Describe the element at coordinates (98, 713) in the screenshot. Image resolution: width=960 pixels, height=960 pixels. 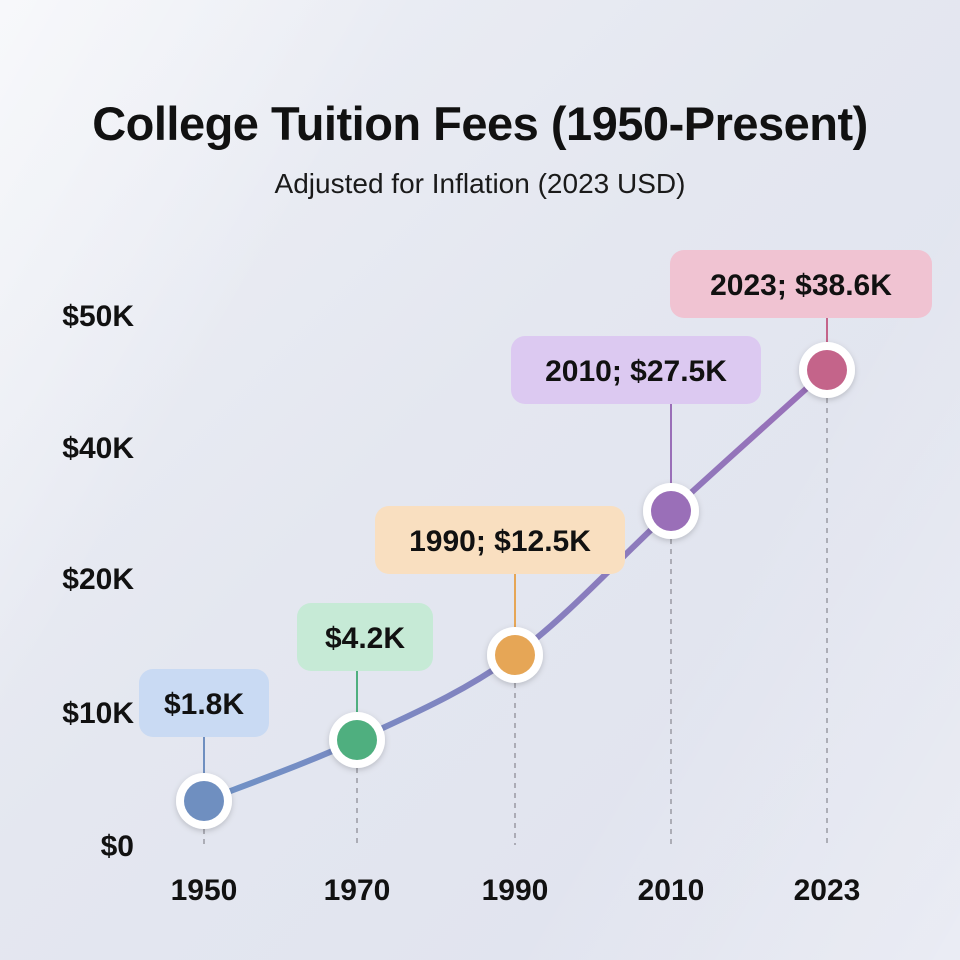
I see `y-tick-label: $10K` at that location.